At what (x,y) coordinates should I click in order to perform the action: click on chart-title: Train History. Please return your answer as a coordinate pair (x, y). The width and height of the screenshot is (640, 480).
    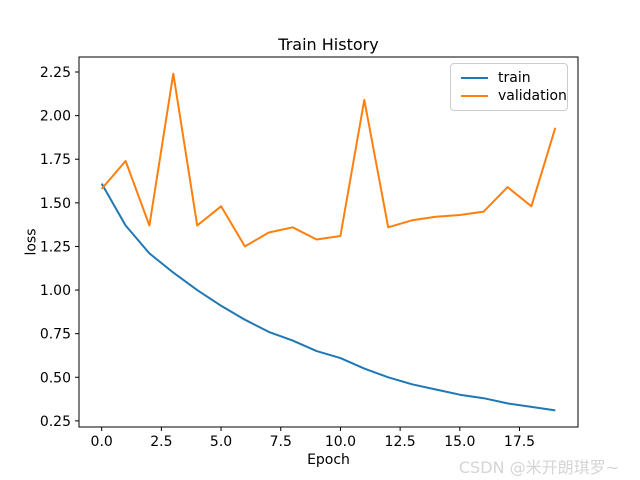
    Looking at the image, I should click on (328, 44).